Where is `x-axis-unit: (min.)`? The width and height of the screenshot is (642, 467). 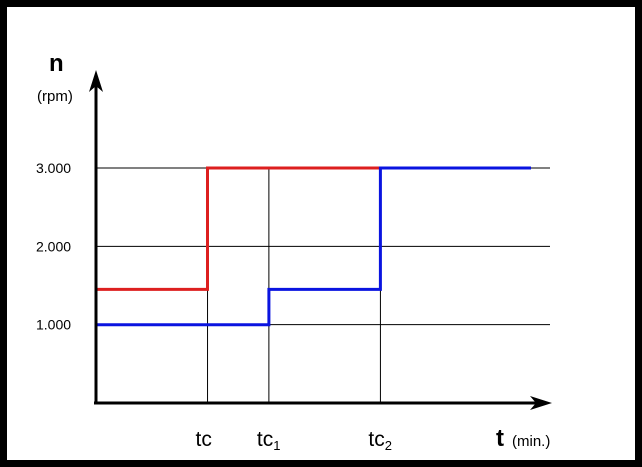 x-axis-unit: (min.) is located at coordinates (531, 441).